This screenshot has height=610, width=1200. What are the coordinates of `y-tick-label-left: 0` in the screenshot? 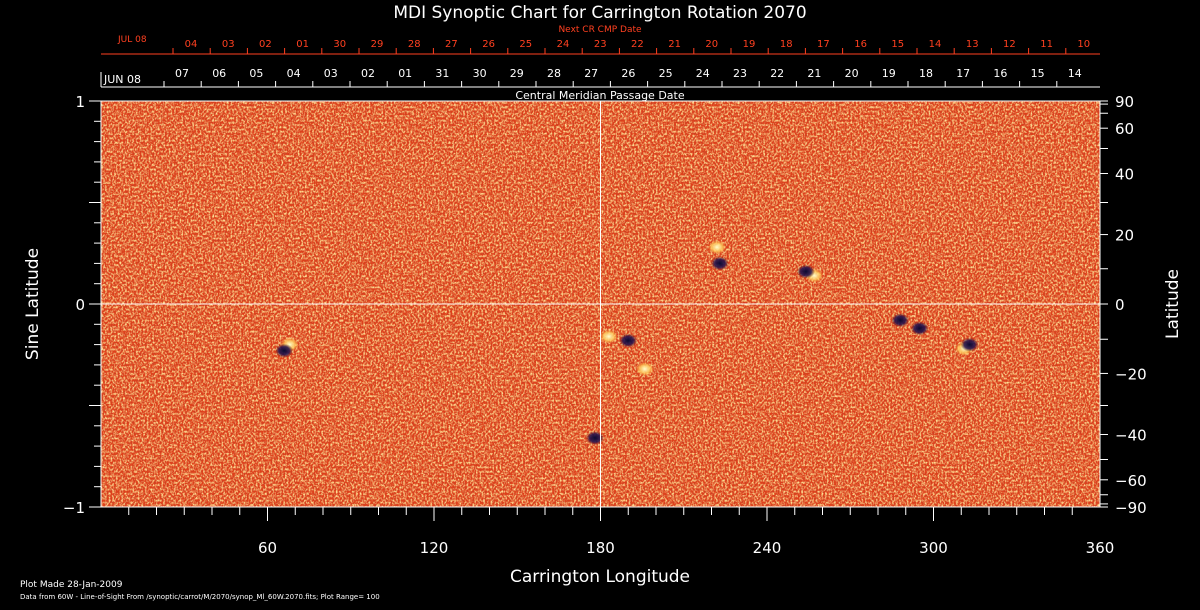 It's located at (80, 305).